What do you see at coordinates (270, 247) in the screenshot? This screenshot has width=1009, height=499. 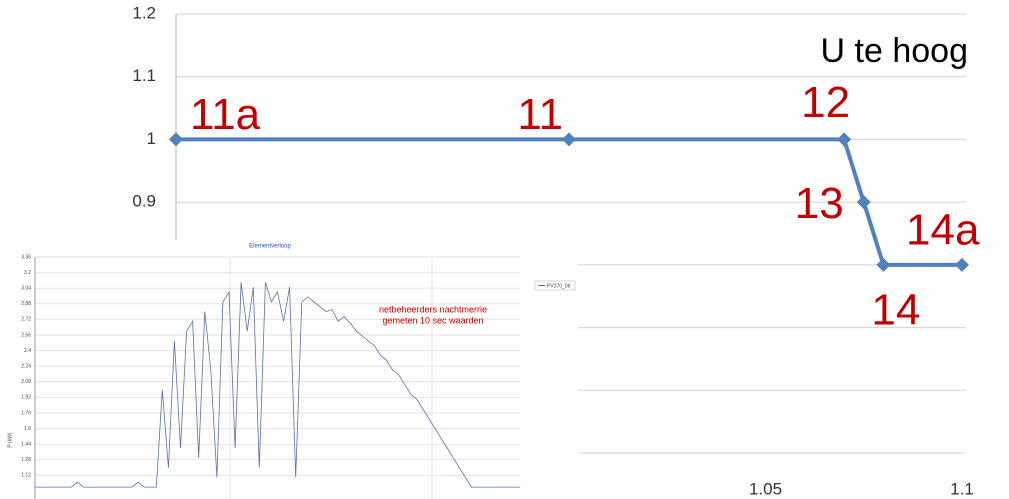 I see `inset-title: Elementverloop` at bounding box center [270, 247].